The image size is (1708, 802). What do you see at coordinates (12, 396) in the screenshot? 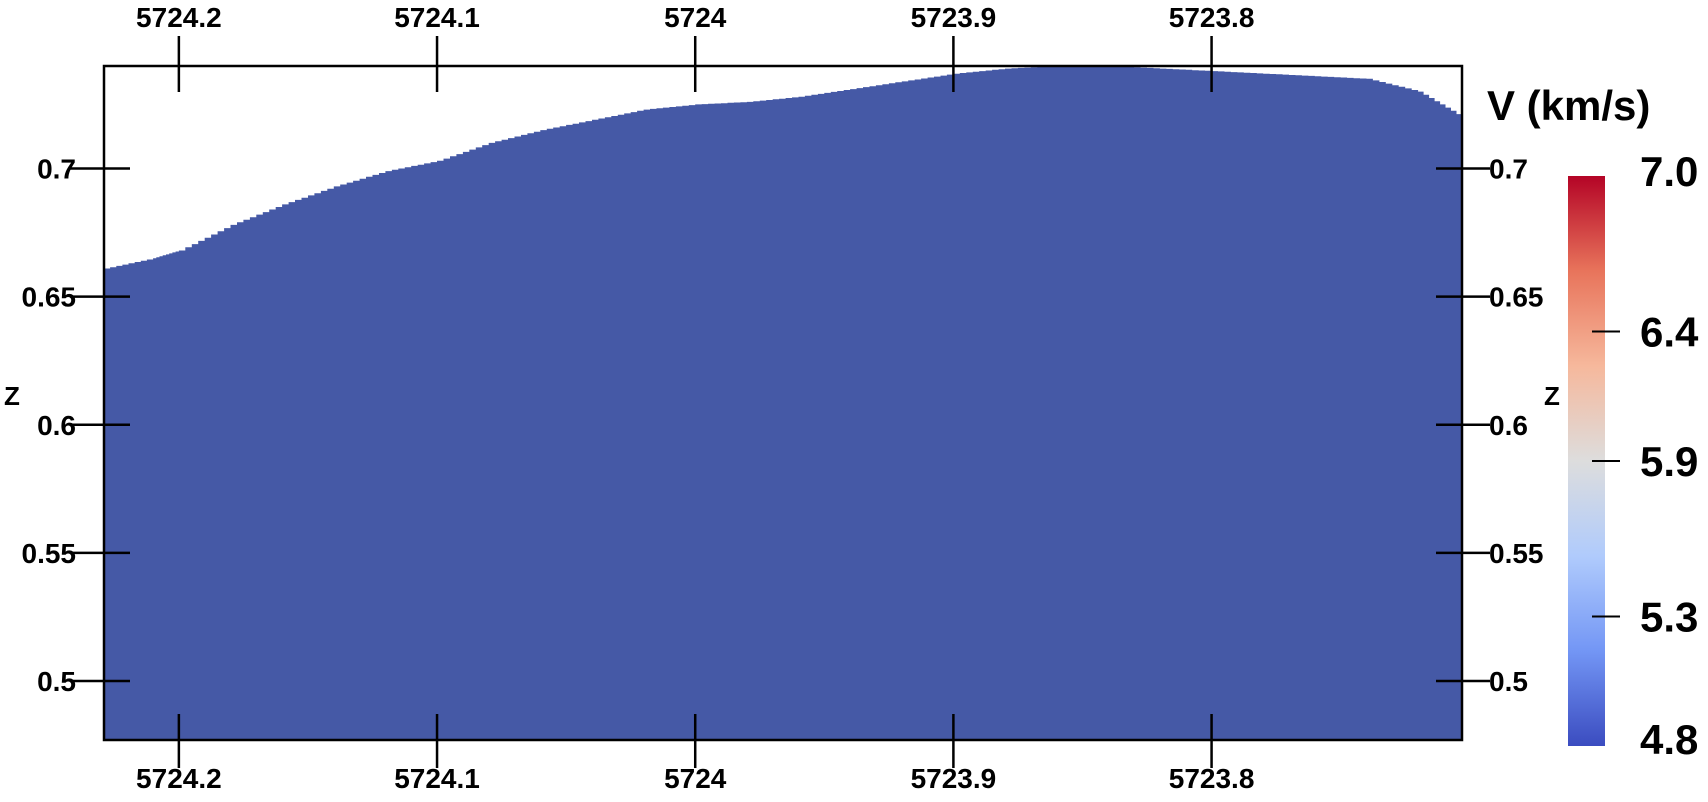
I see `z-axis-label-left: Z` at bounding box center [12, 396].